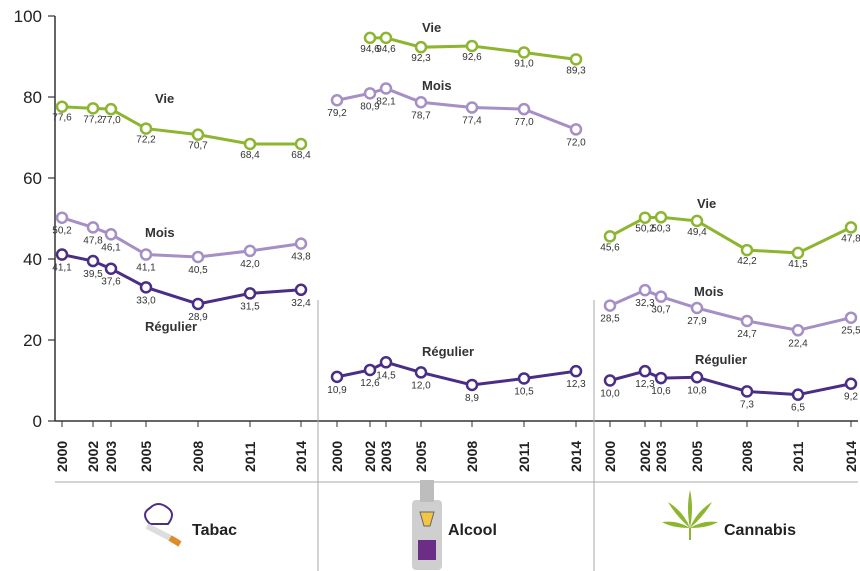 Image resolution: width=860 pixels, height=571 pixels. Describe the element at coordinates (697, 390) in the screenshot. I see `data-label: 10,8` at that location.